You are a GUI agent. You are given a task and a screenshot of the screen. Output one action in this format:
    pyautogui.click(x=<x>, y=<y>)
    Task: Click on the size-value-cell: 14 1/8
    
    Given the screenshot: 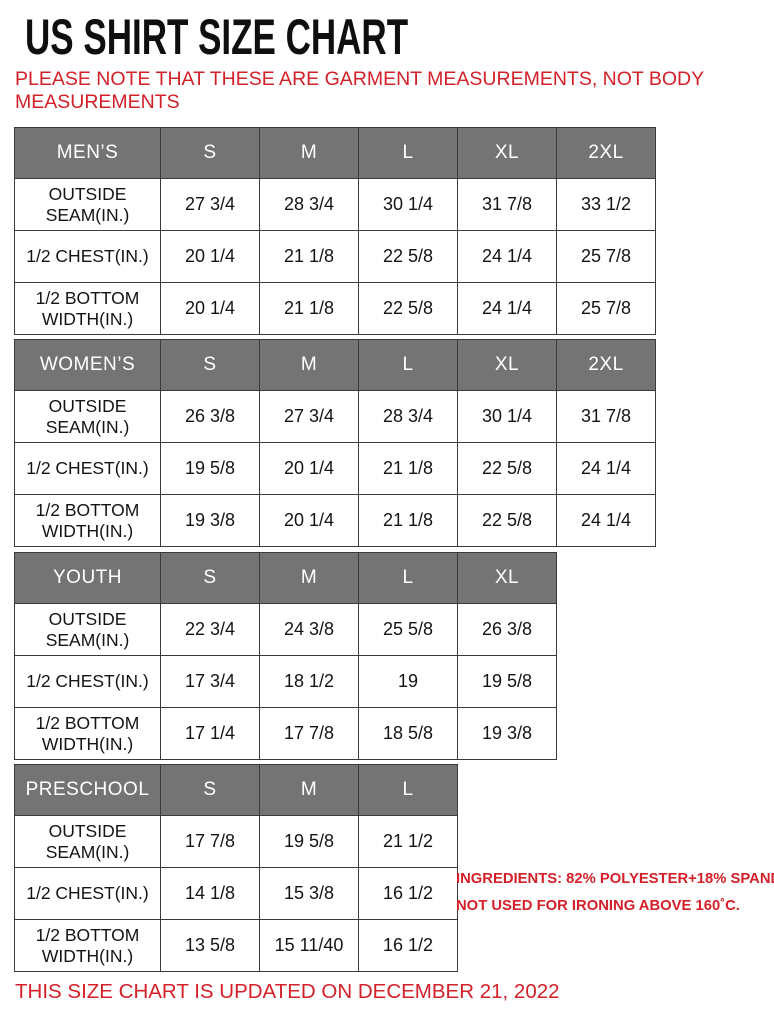 What is the action you would take?
    pyautogui.click(x=210, y=893)
    